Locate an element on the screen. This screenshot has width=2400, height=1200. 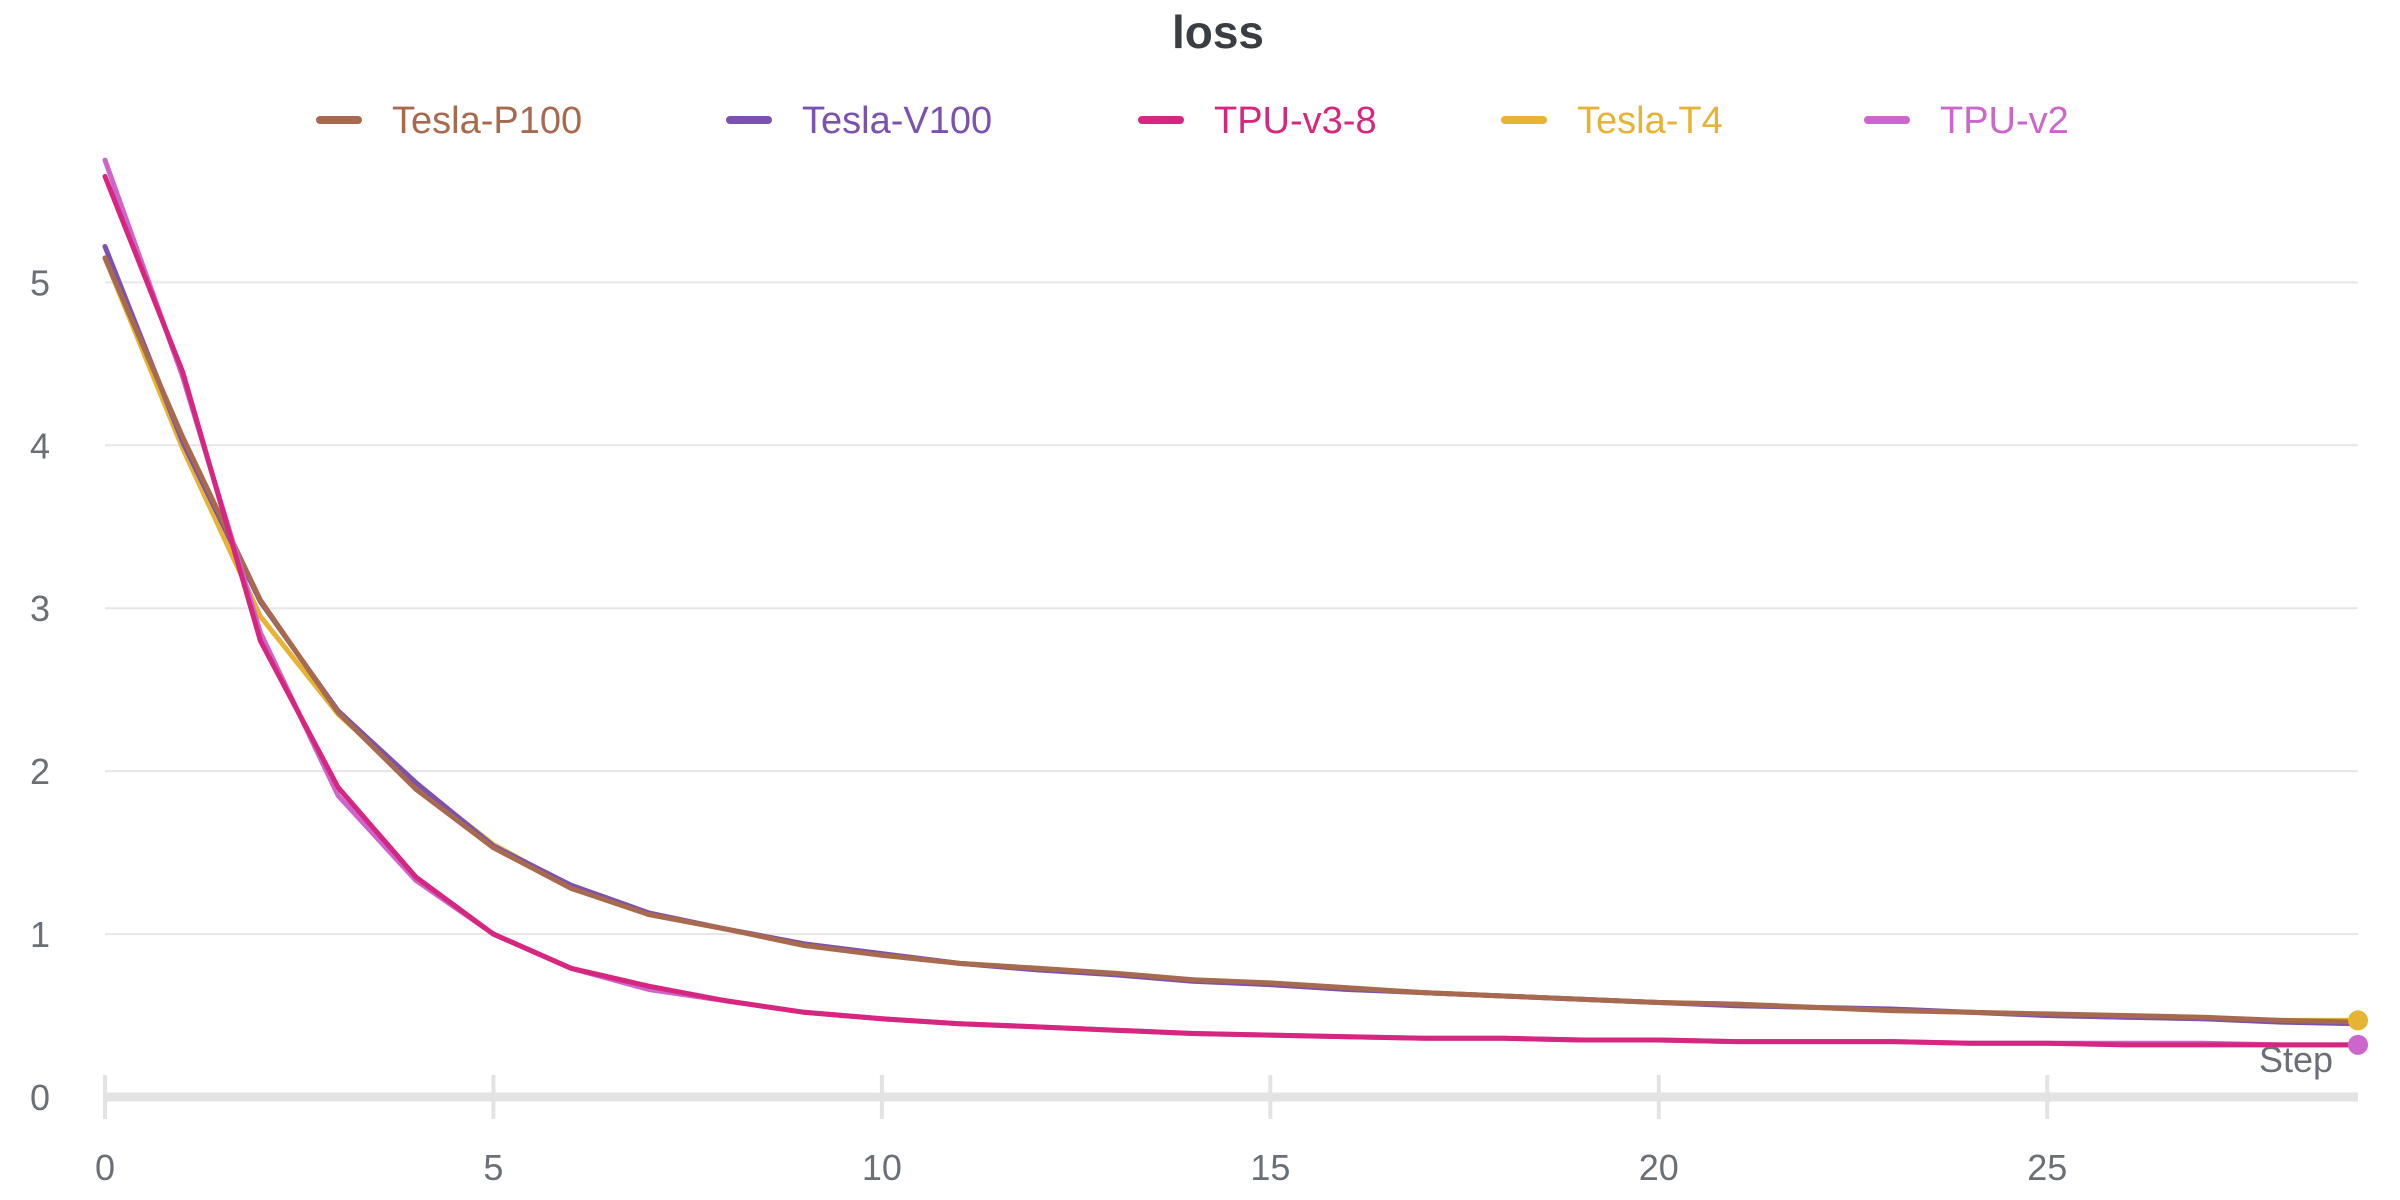
x-tick-label-10: 10 is located at coordinates (882, 1167).